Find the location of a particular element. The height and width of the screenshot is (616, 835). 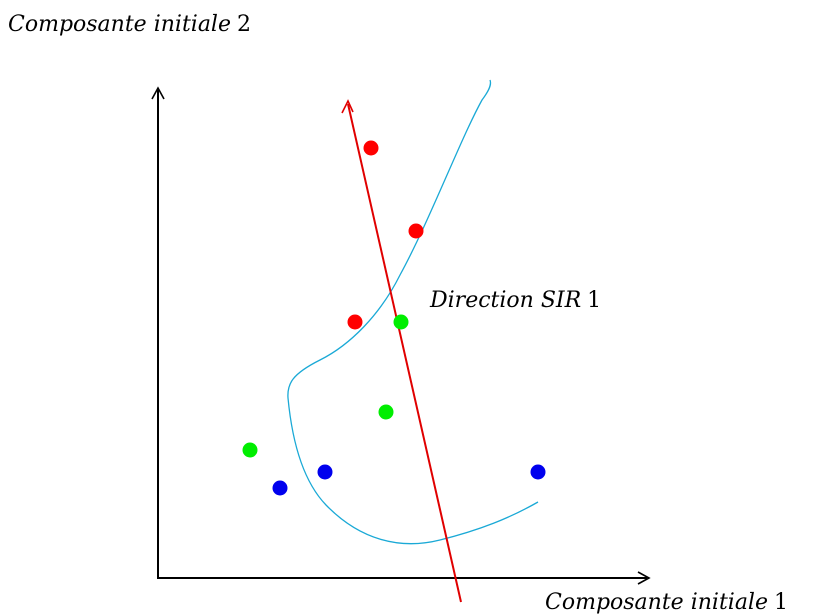

sir-direction is located at coordinates (401, 351).